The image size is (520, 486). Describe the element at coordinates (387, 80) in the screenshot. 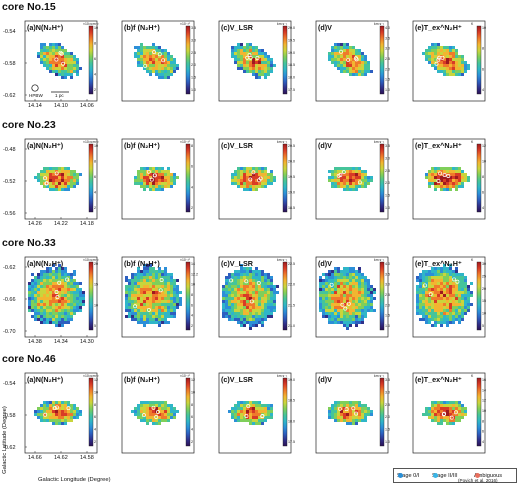

I see `colorbar-tick: 1.5` at that location.